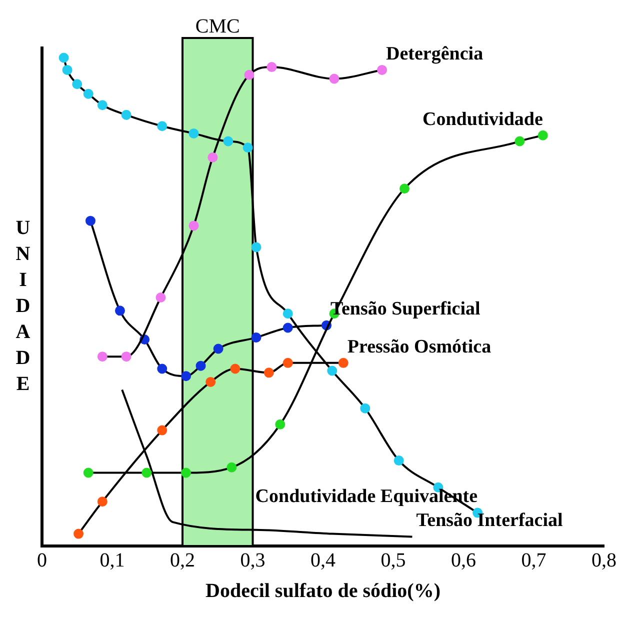  What do you see at coordinates (22, 308) in the screenshot?
I see `y-axis-title: UNIDADE` at bounding box center [22, 308].